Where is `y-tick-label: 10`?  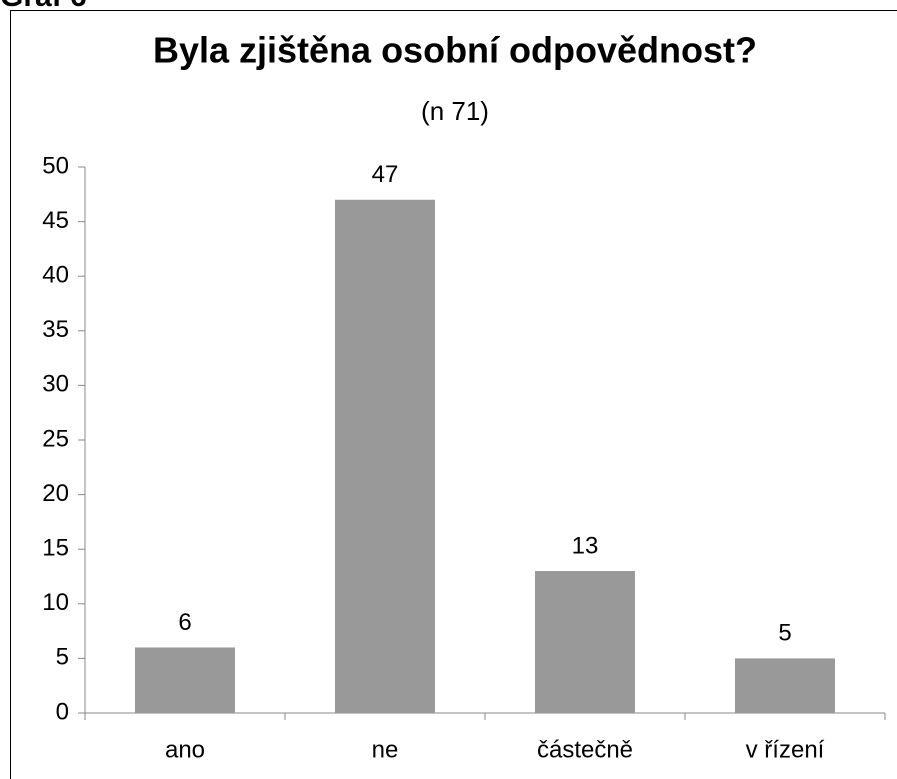 y-tick-label: 10 is located at coordinates (55, 602).